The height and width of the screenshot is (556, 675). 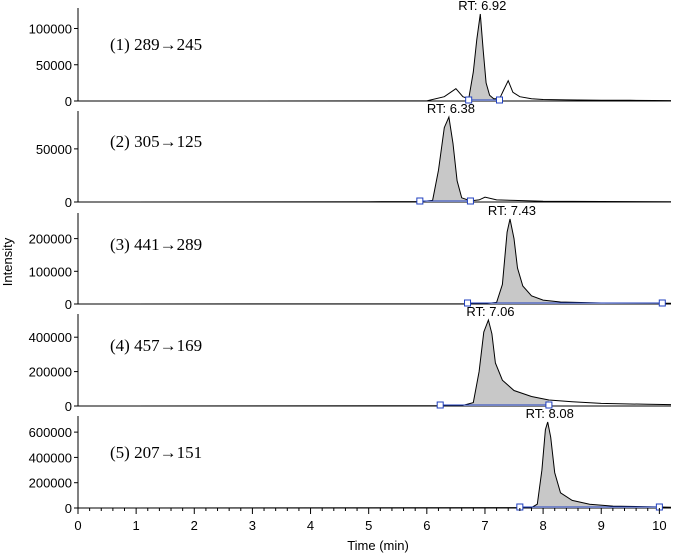 I want to click on transition-label: (4) 457→169, so click(x=156, y=345).